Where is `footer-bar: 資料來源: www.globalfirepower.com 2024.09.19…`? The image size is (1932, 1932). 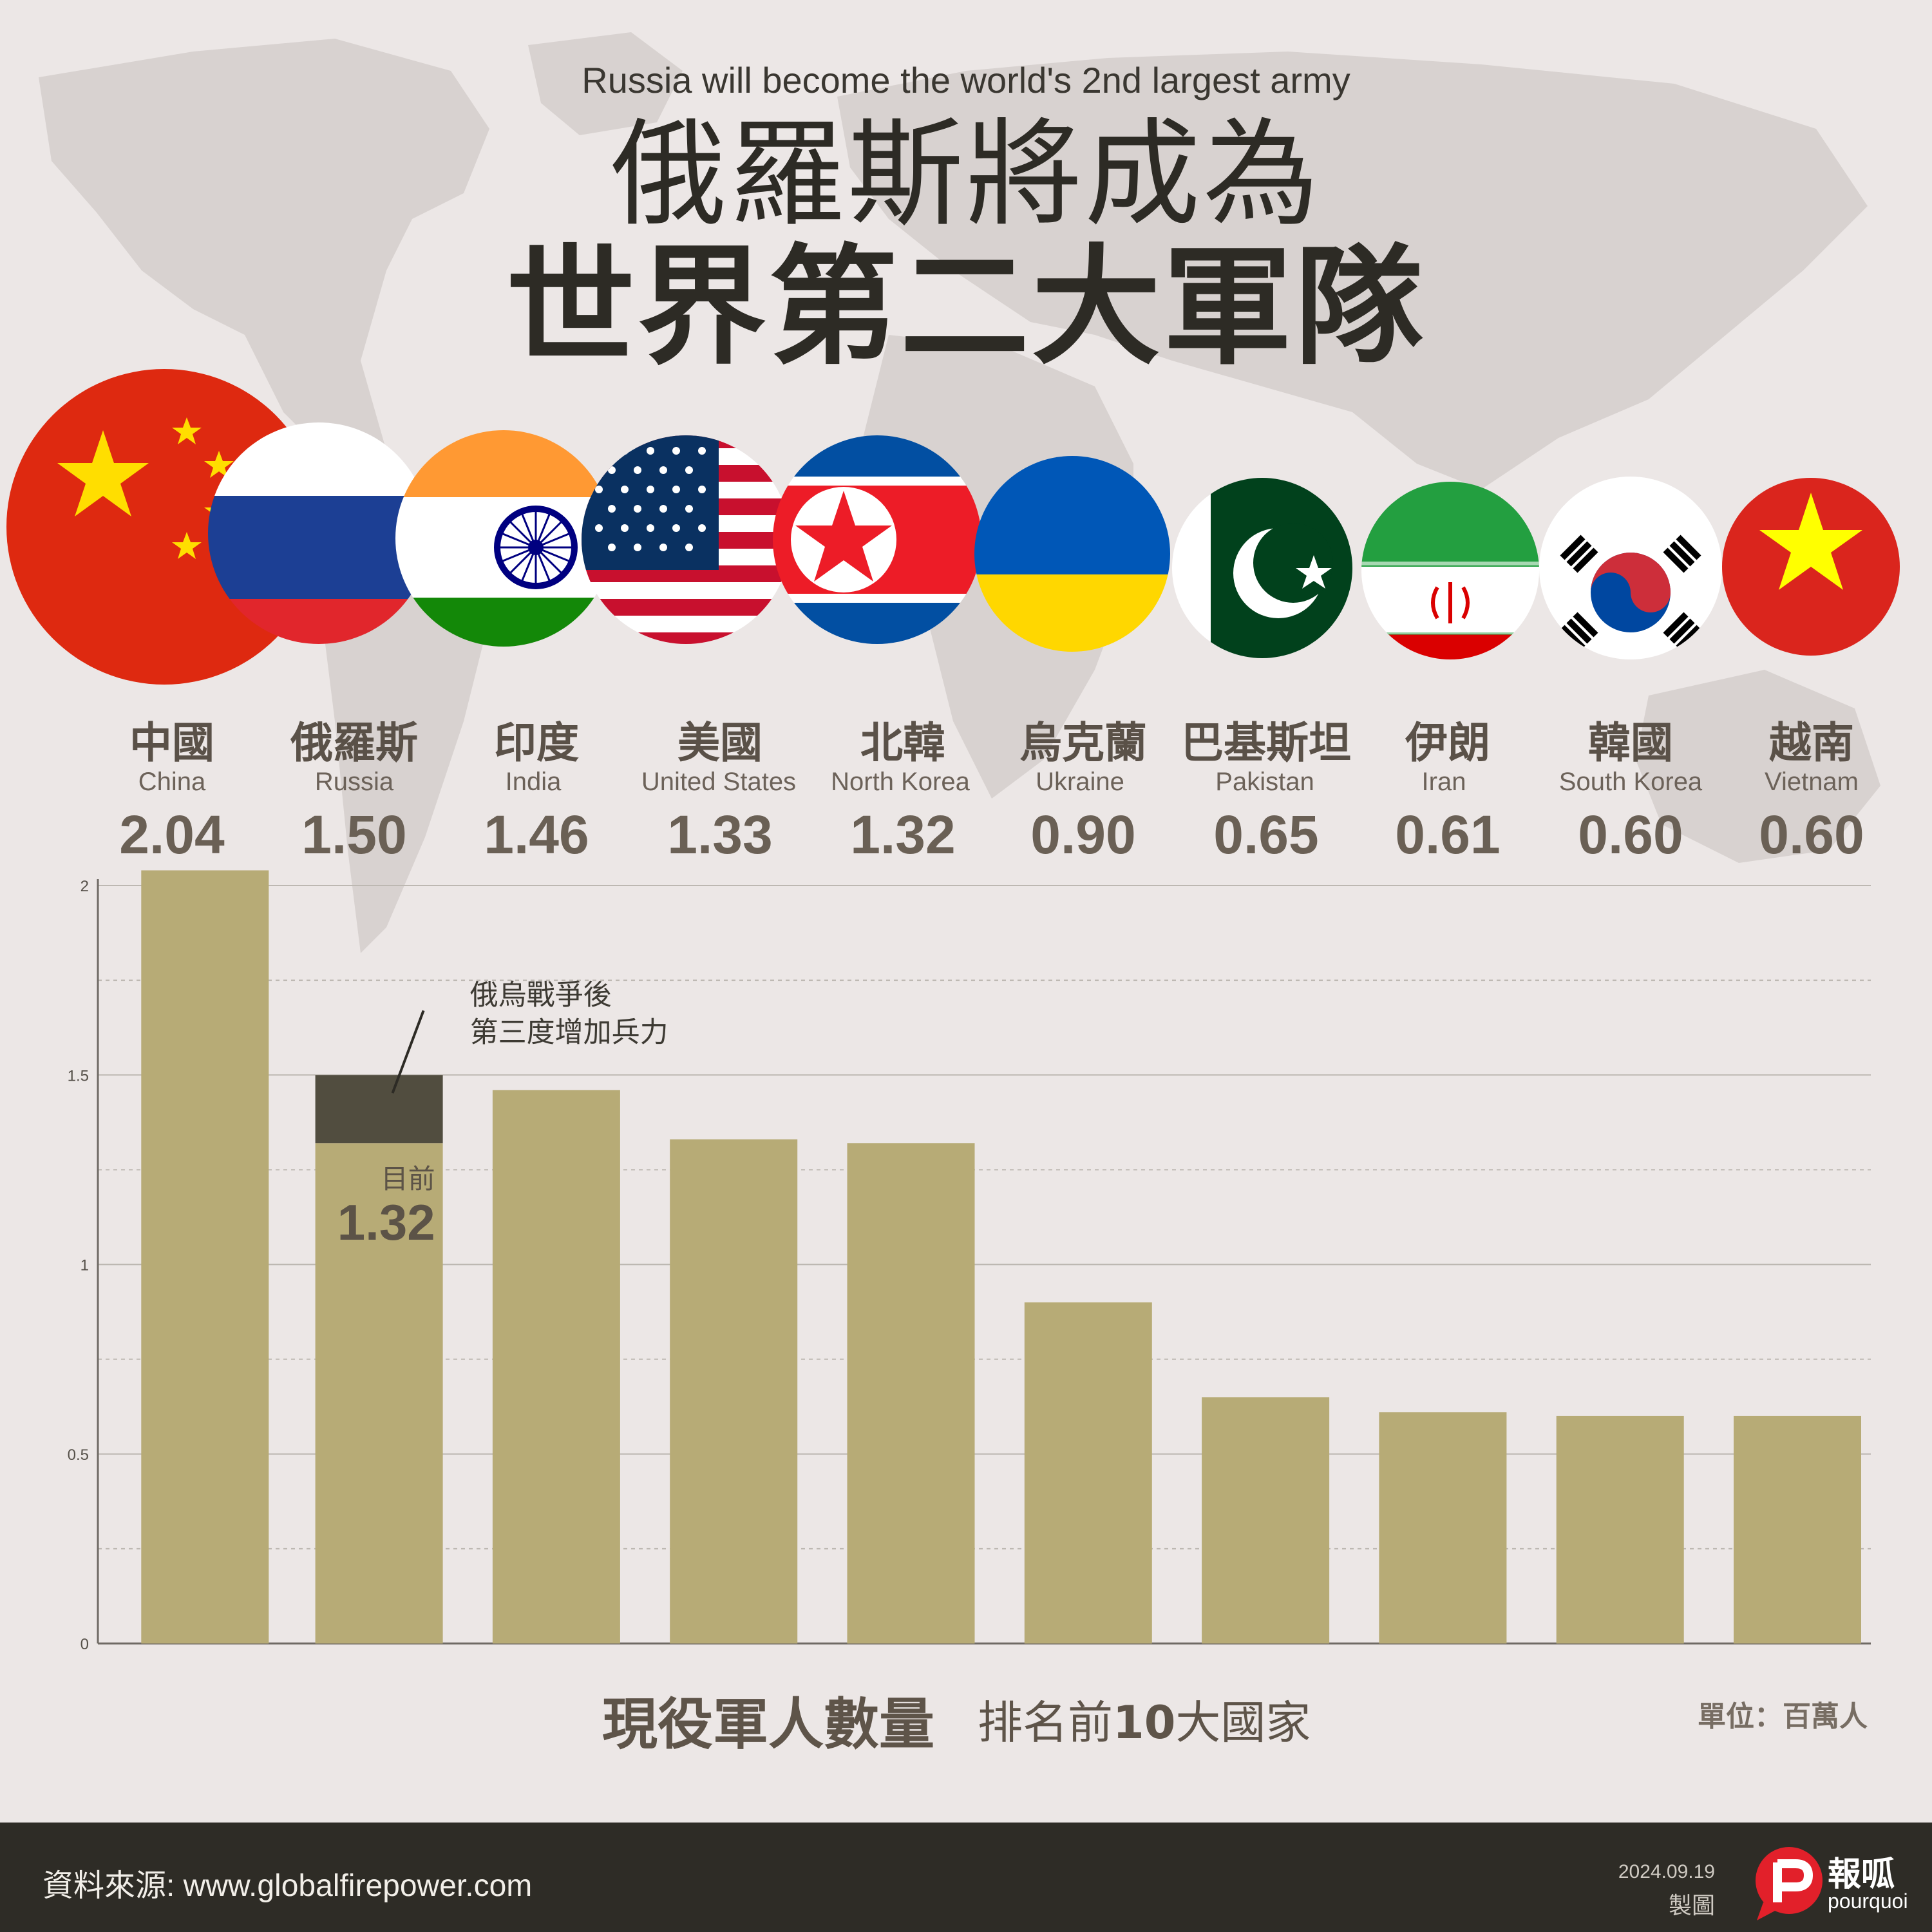 footer-bar: 資料來源: www.globalfirepower.com 2024.09.19… is located at coordinates (966, 1878).